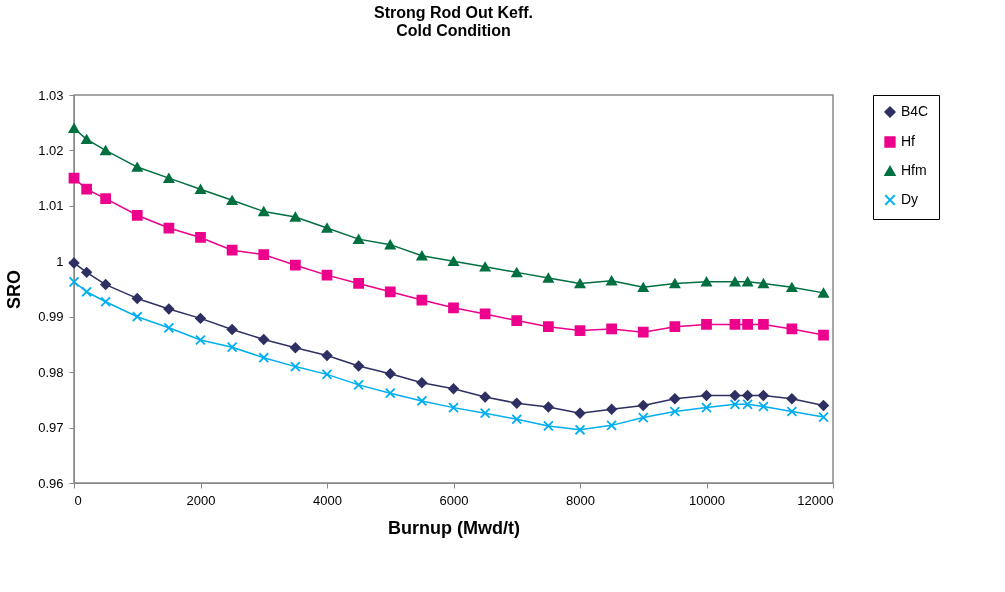  What do you see at coordinates (908, 141) in the screenshot?
I see `legend-label: Hf` at bounding box center [908, 141].